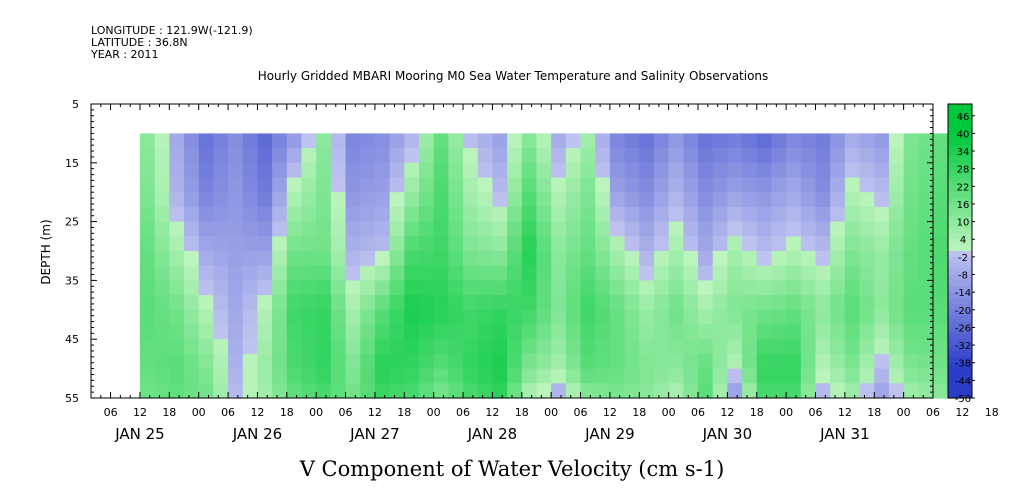 The height and width of the screenshot is (504, 1009). Describe the element at coordinates (257, 434) in the screenshot. I see `x-day-label: JAN 26` at that location.